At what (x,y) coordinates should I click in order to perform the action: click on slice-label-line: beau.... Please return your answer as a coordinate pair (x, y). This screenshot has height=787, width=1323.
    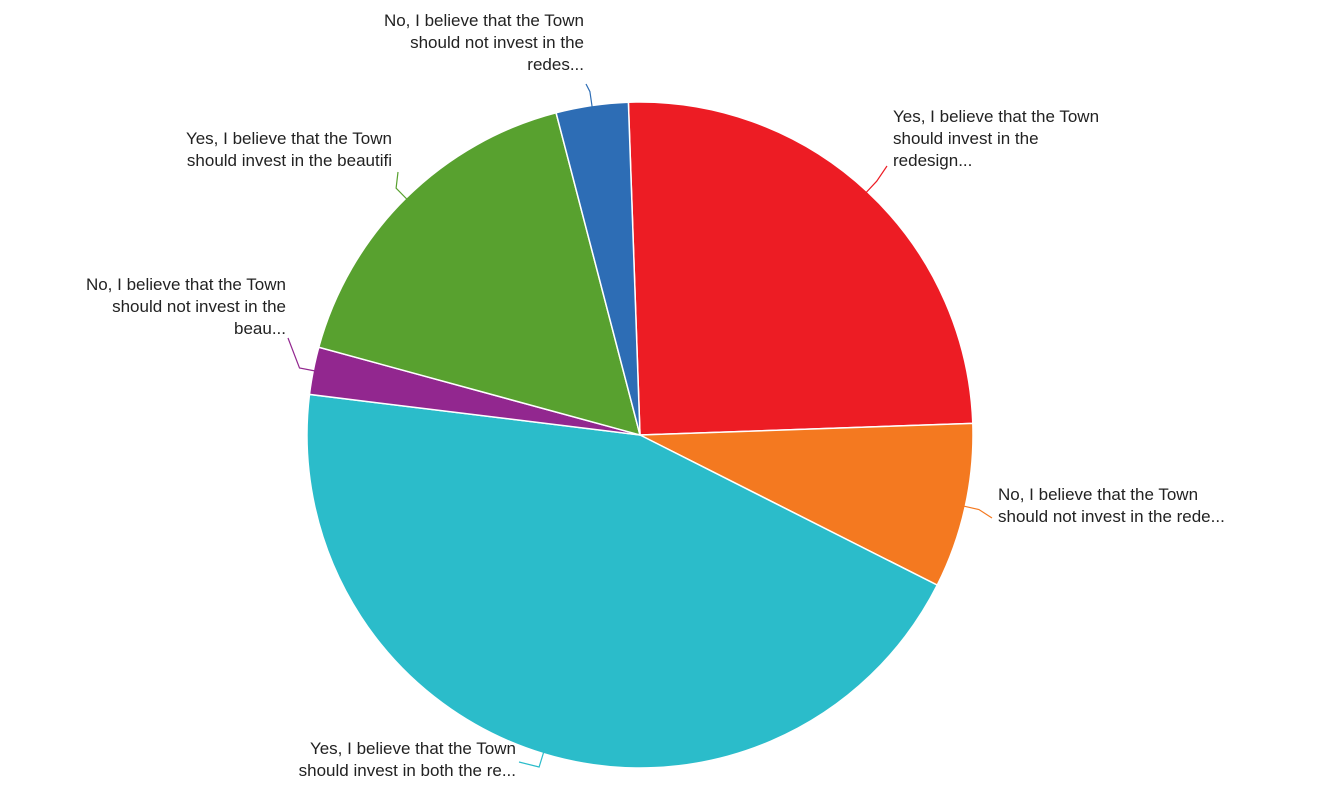
    Looking at the image, I should click on (260, 328).